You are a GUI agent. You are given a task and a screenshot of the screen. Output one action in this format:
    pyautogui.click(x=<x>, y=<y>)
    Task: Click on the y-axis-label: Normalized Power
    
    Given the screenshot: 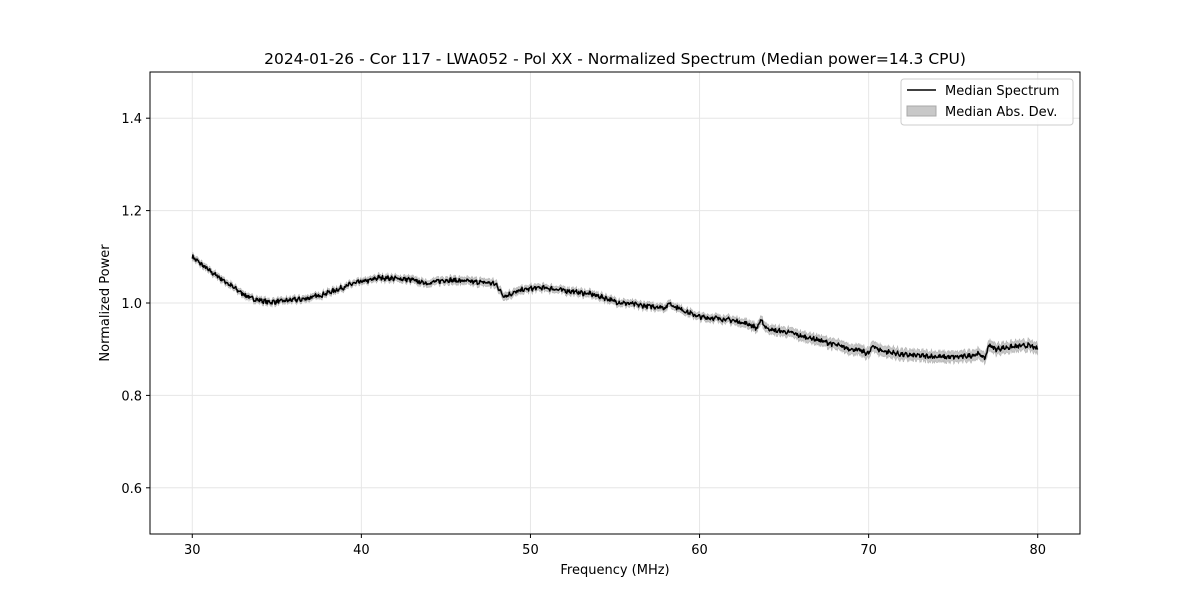 What is the action you would take?
    pyautogui.click(x=105, y=303)
    